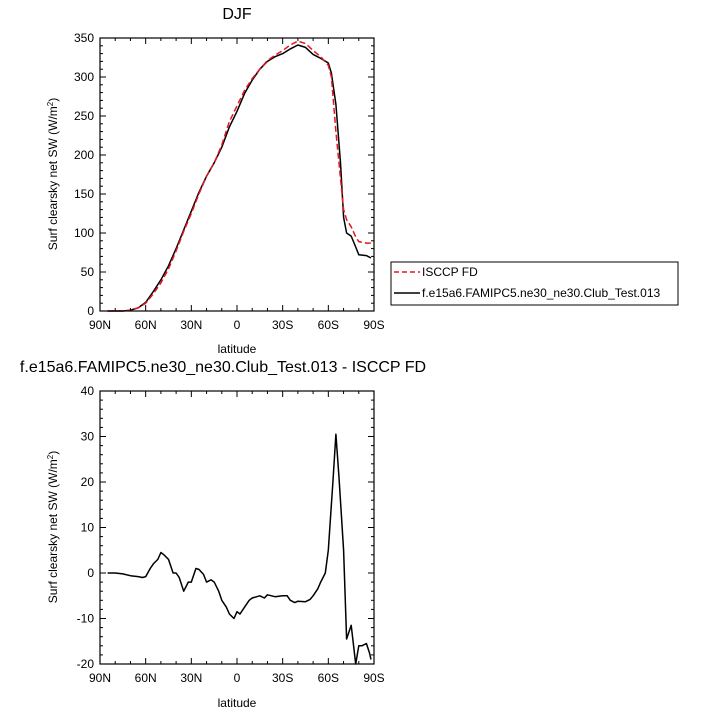  What do you see at coordinates (88, 391) in the screenshot?
I see `bottom-ytick-label: 40` at bounding box center [88, 391].